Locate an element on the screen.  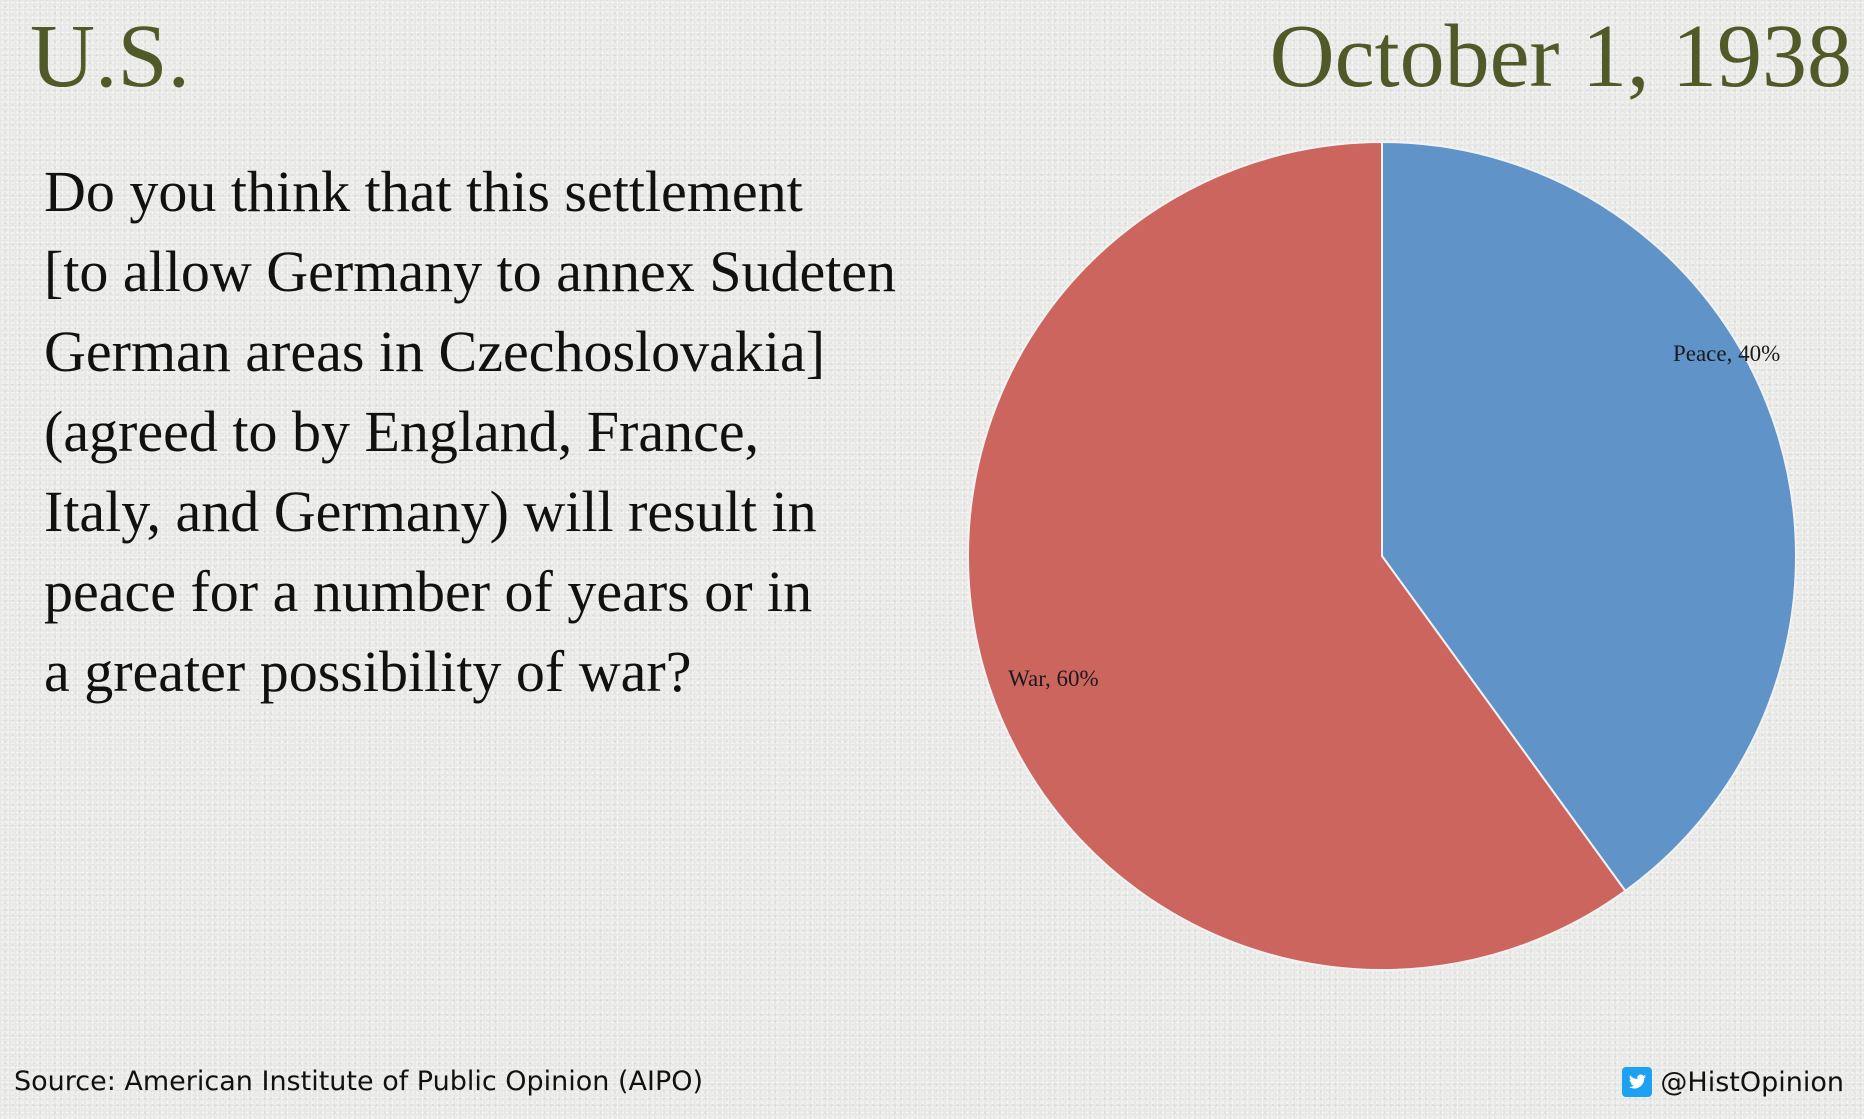
twitter-bird-icon is located at coordinates (1637, 1082).